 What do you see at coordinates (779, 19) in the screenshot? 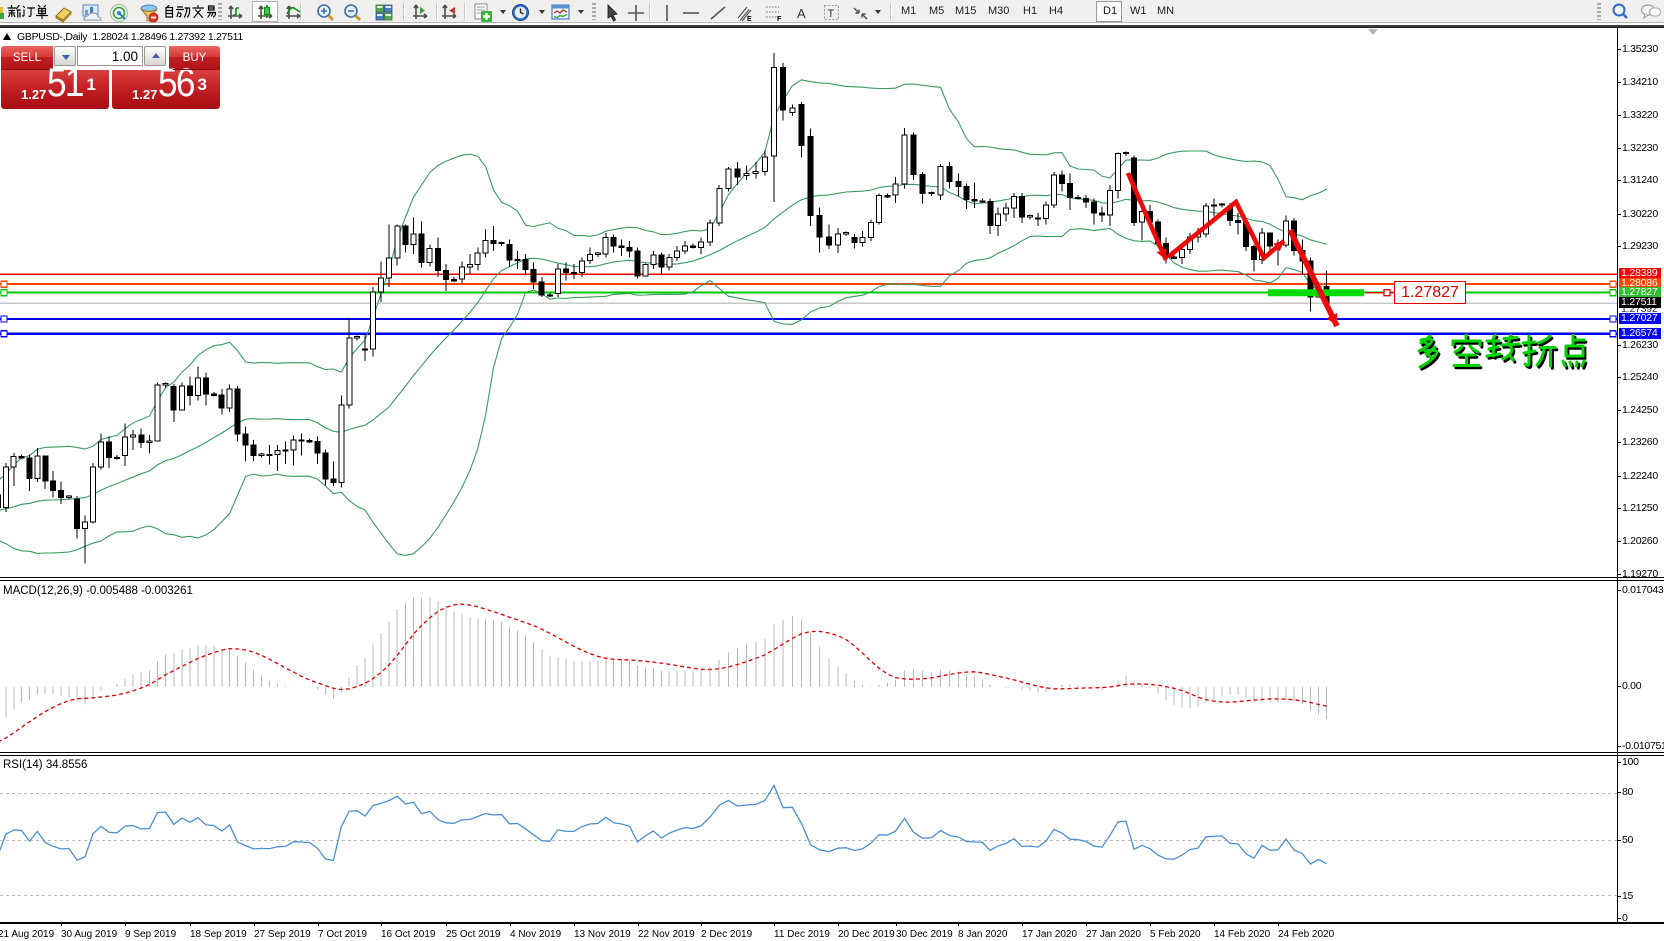
I see `svg-text: F` at bounding box center [779, 19].